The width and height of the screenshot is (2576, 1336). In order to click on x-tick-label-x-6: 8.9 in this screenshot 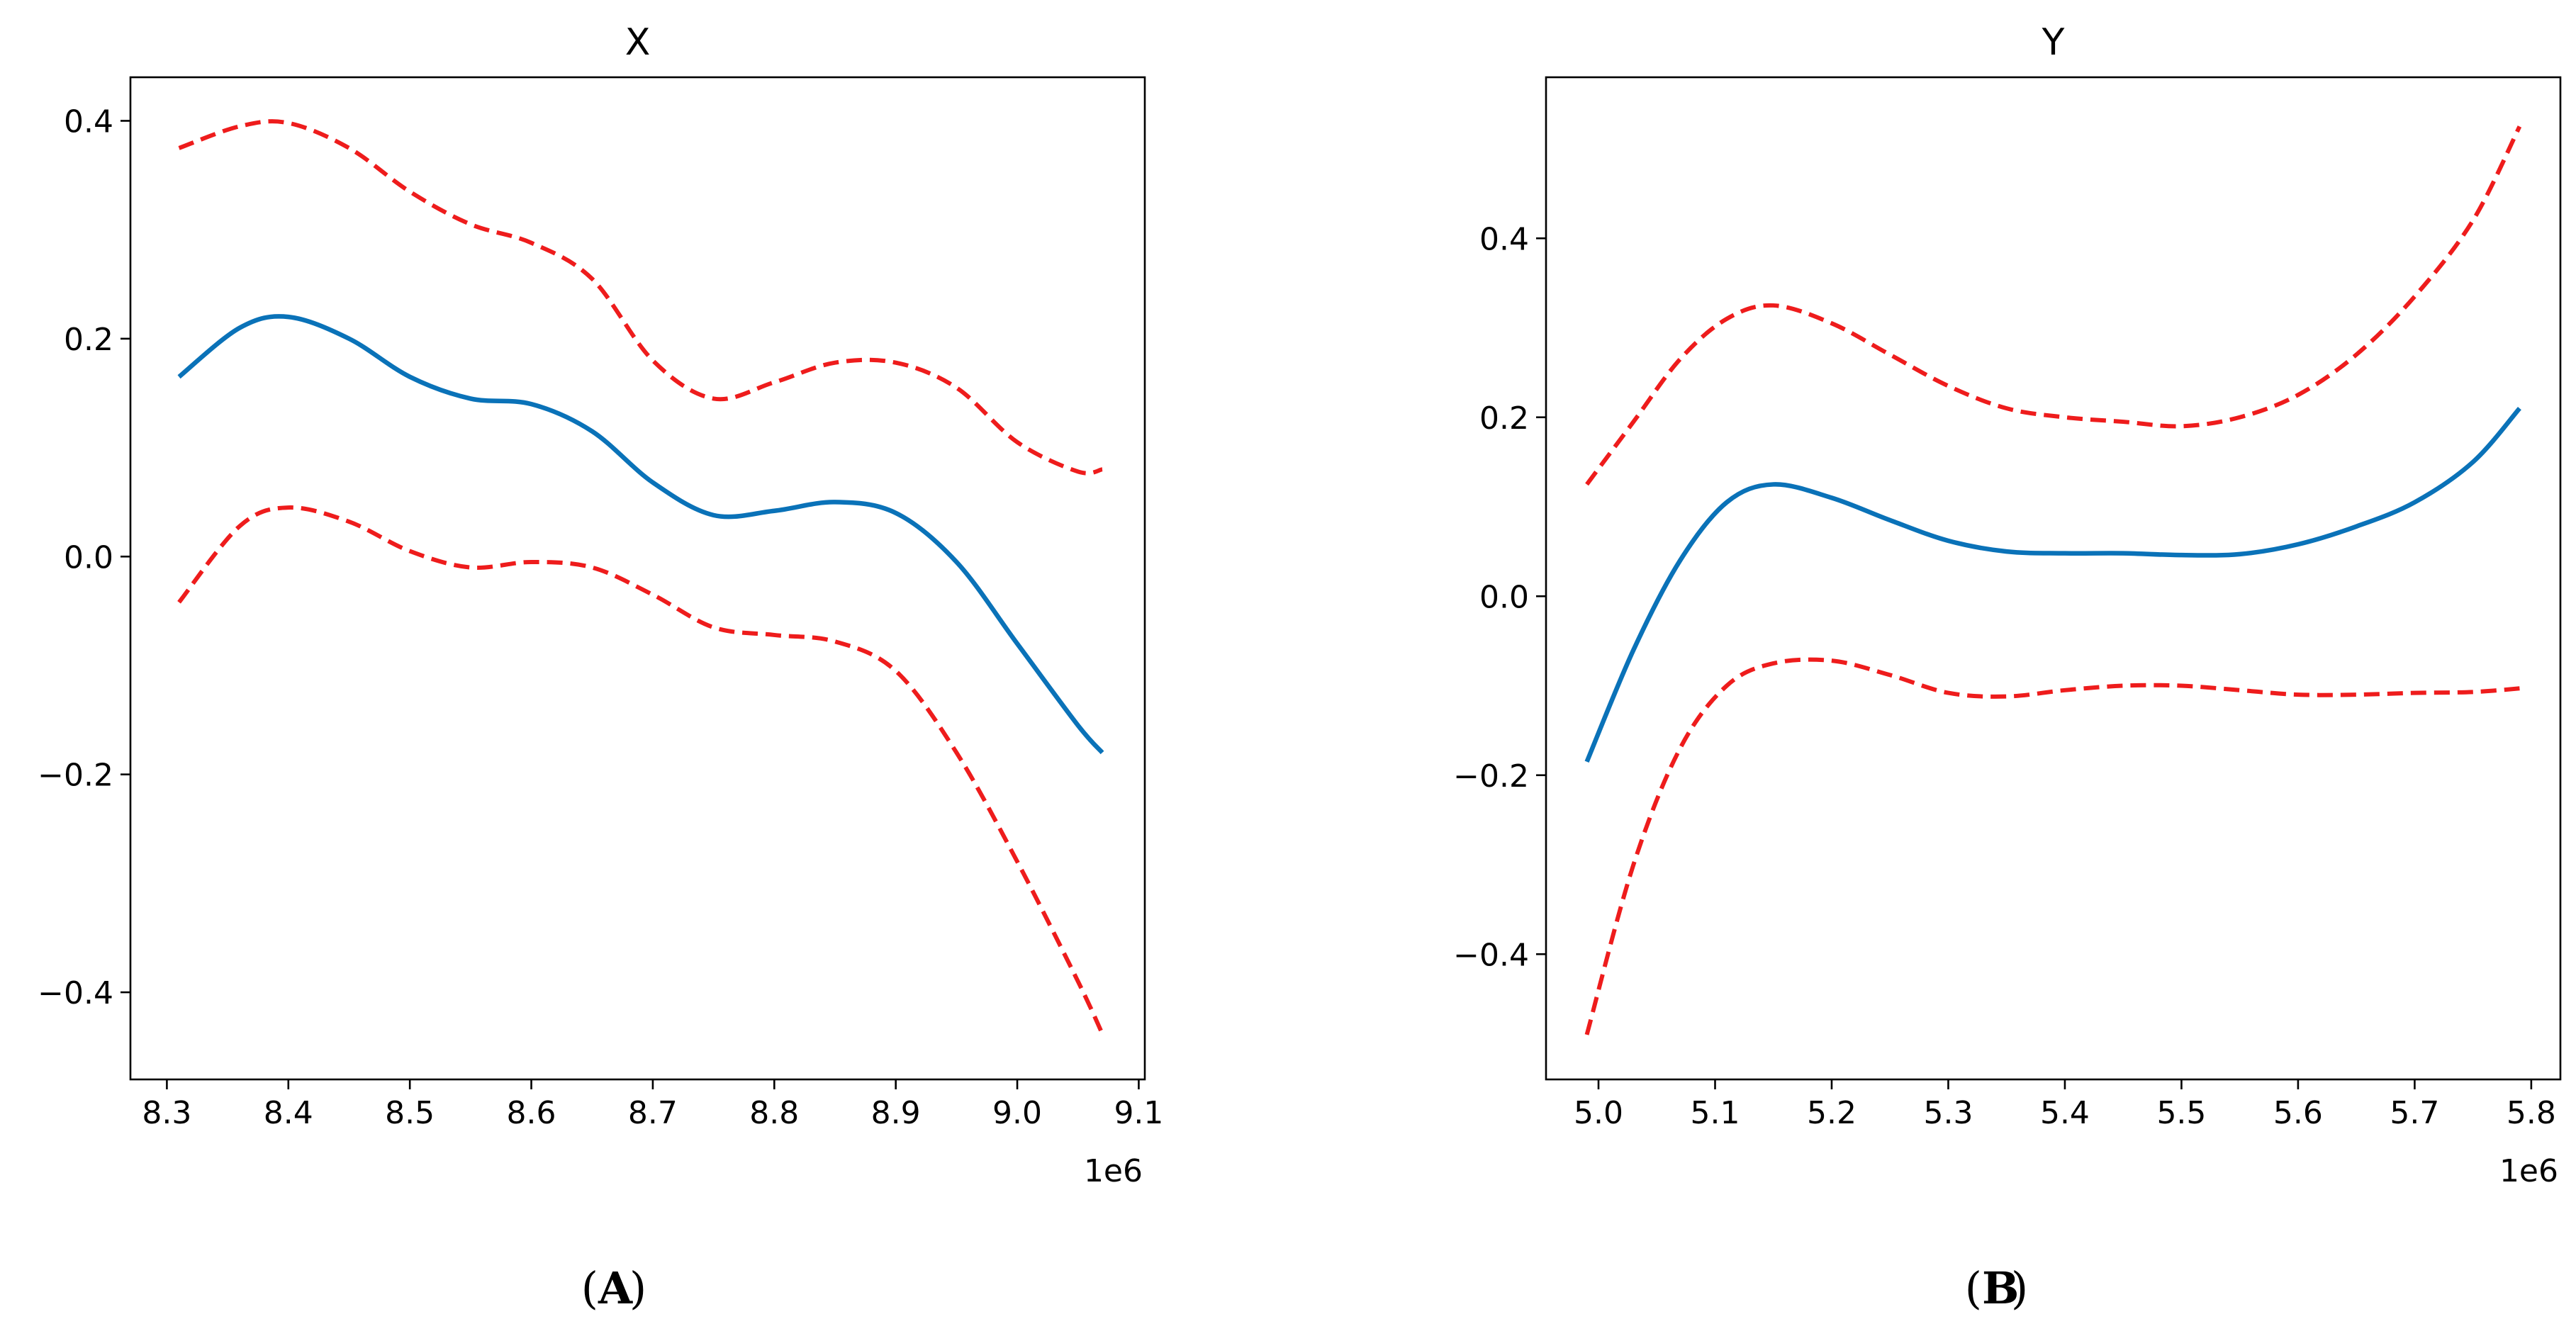, I will do `click(896, 1113)`.